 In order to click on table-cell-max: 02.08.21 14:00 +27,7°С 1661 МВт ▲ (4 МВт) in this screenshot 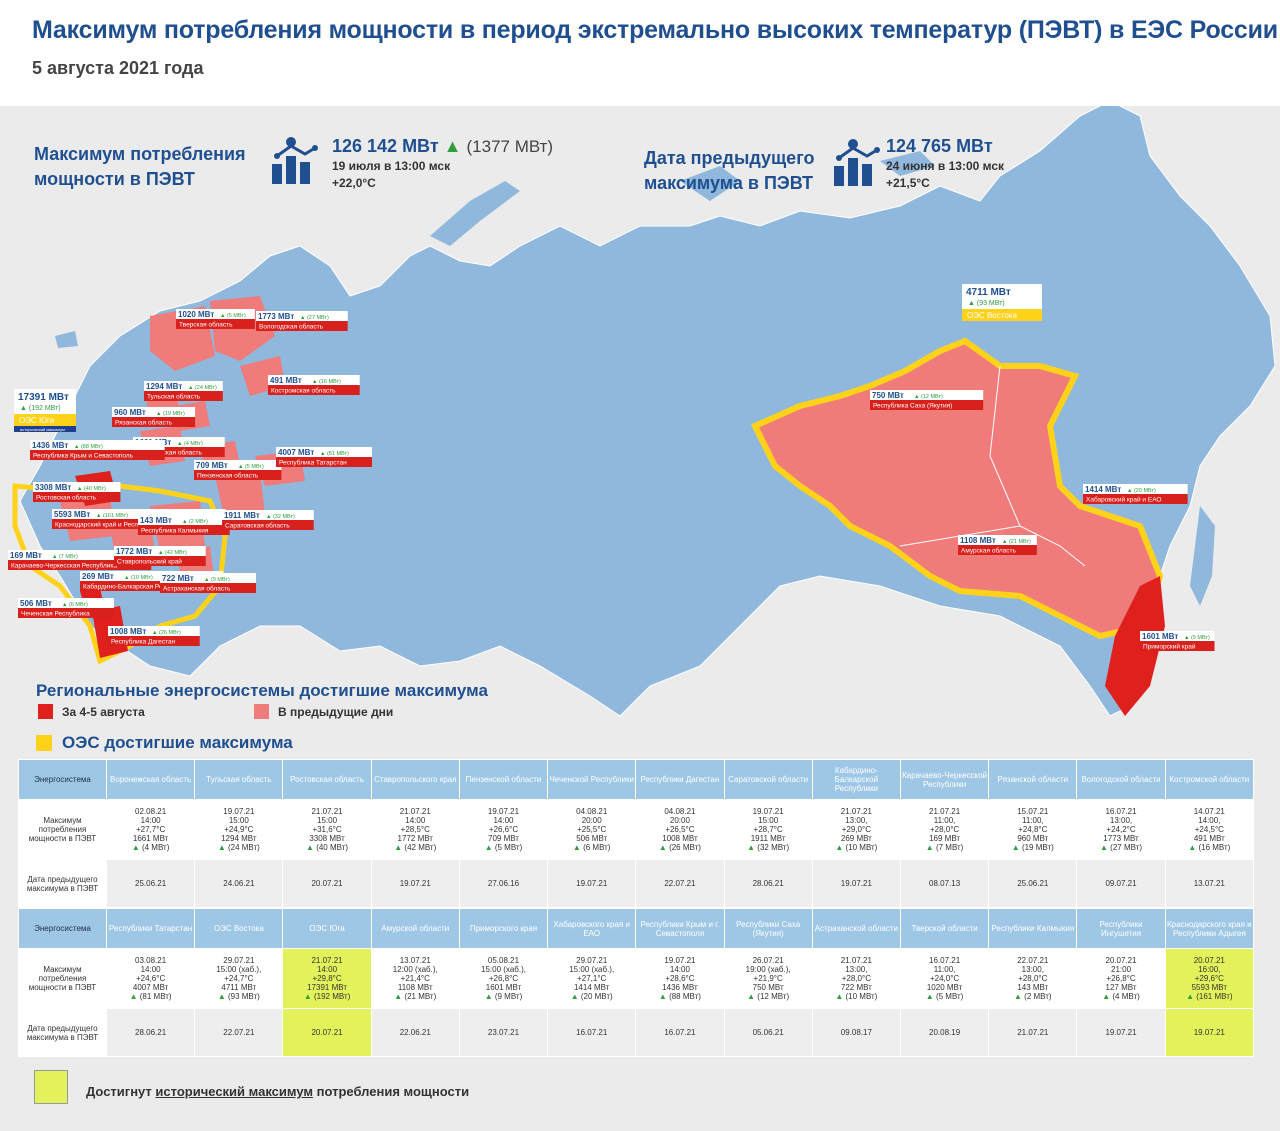, I will do `click(150, 829)`.